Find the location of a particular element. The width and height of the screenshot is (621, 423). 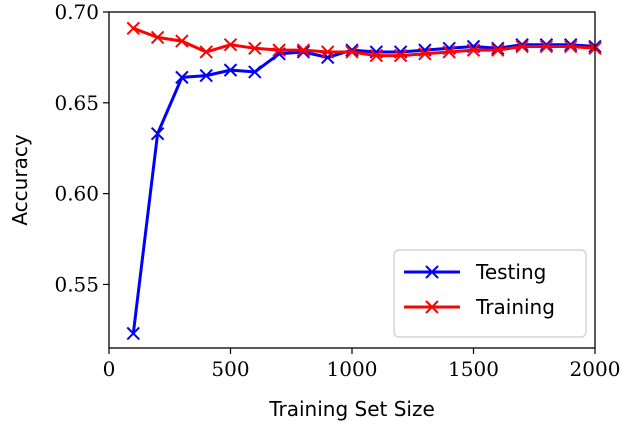

x-tick-label: 1500 is located at coordinates (473, 369).